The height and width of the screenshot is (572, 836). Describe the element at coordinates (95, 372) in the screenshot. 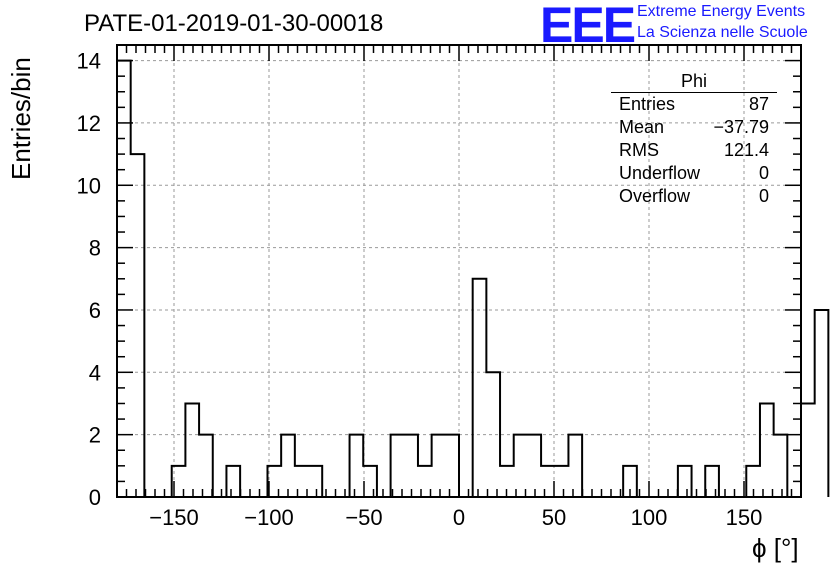

I see `y-tick-label: 4` at that location.